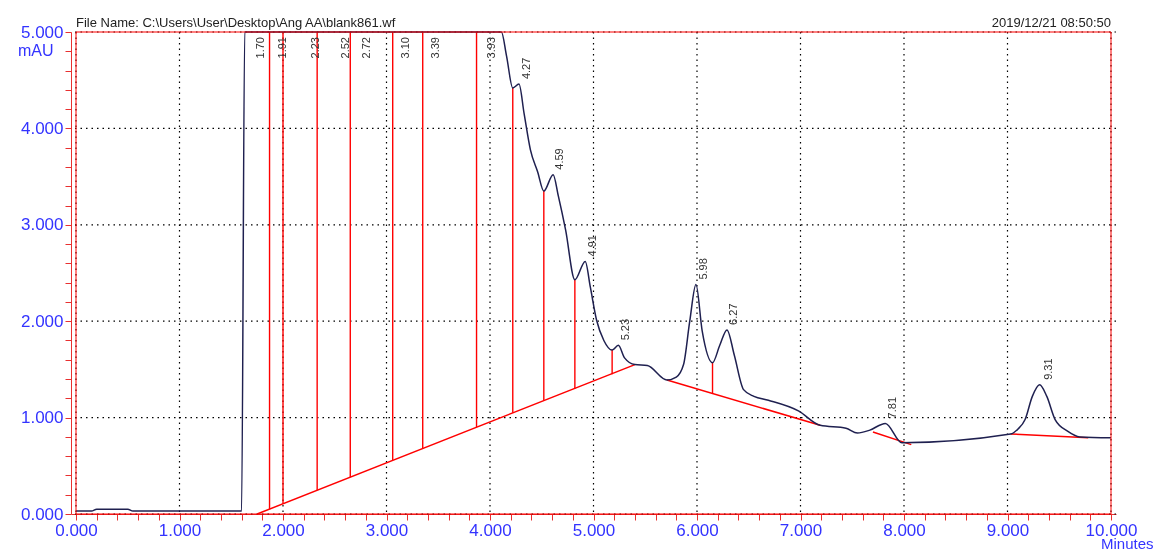 The image size is (1153, 554). Describe the element at coordinates (365, 48) in the screenshot. I see `annotation: 2.72` at that location.